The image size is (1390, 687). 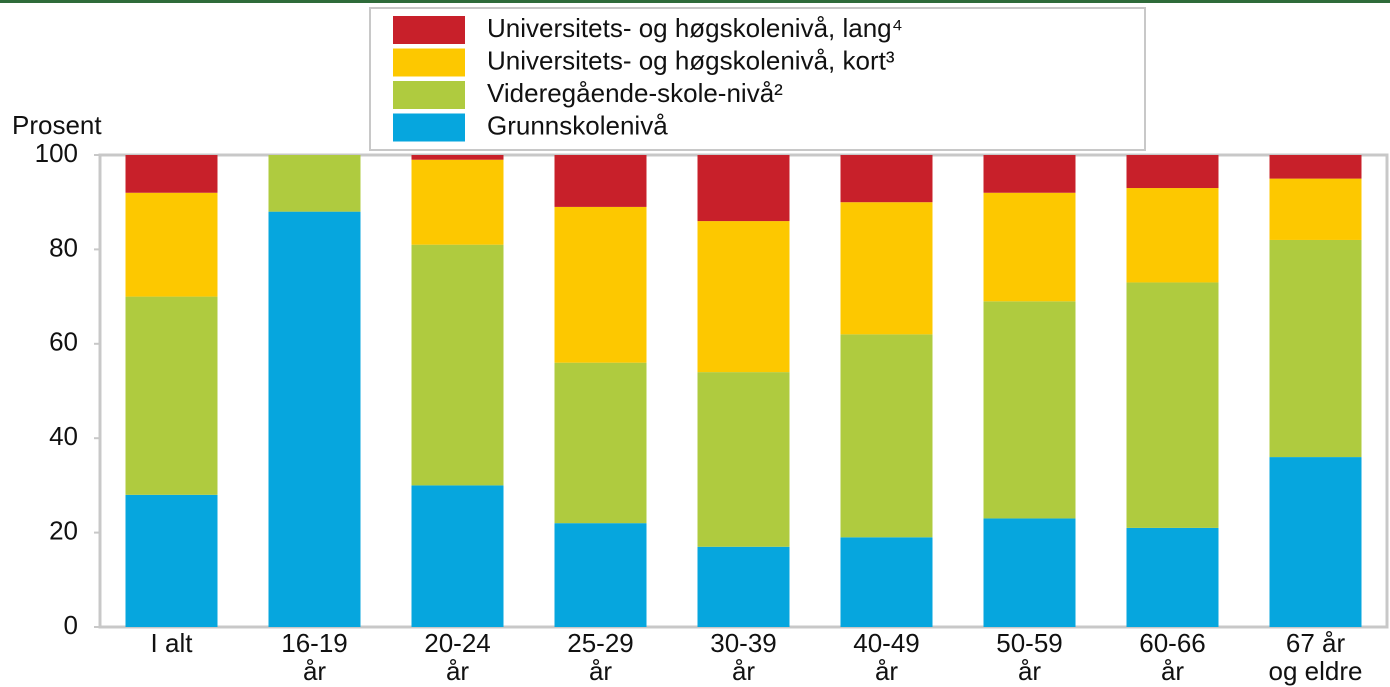 I want to click on legend-label: Grunnskolenivå, so click(x=577, y=125).